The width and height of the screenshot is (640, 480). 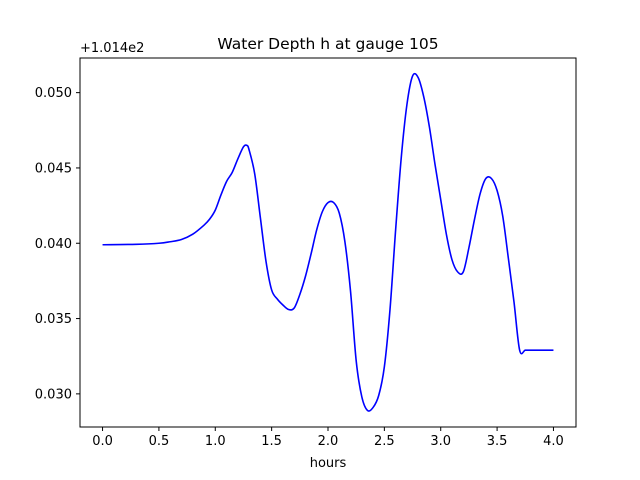 What do you see at coordinates (53, 394) in the screenshot?
I see `y-tick-label: 0.030` at bounding box center [53, 394].